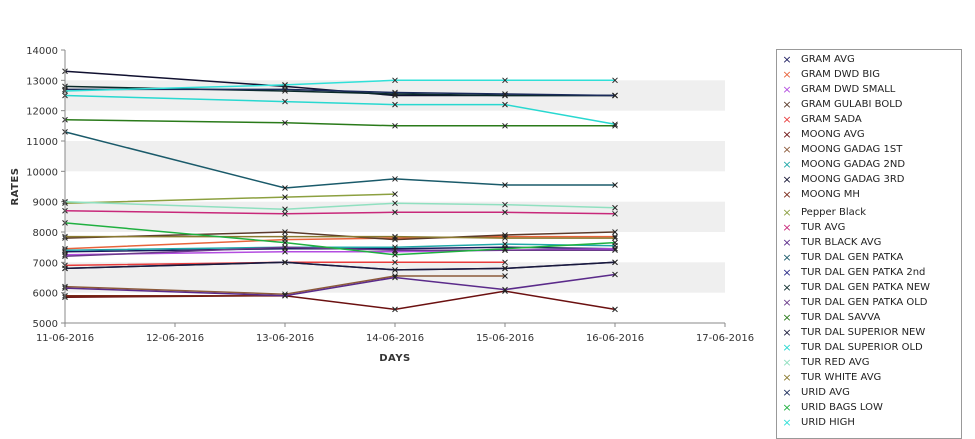 Image resolution: width=975 pixels, height=439 pixels. What do you see at coordinates (853, 164) in the screenshot?
I see `legend-label: MOONG GADAG 2ND` at bounding box center [853, 164].